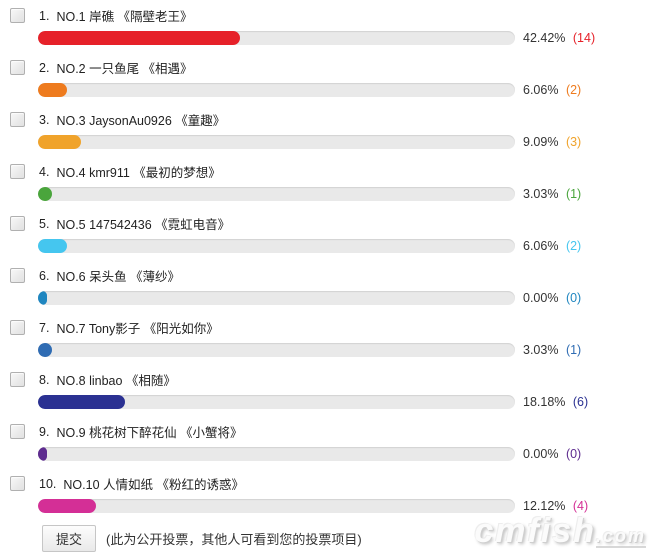 The image size is (654, 552). Describe the element at coordinates (48, 483) in the screenshot. I see `item-number: 10.` at that location.